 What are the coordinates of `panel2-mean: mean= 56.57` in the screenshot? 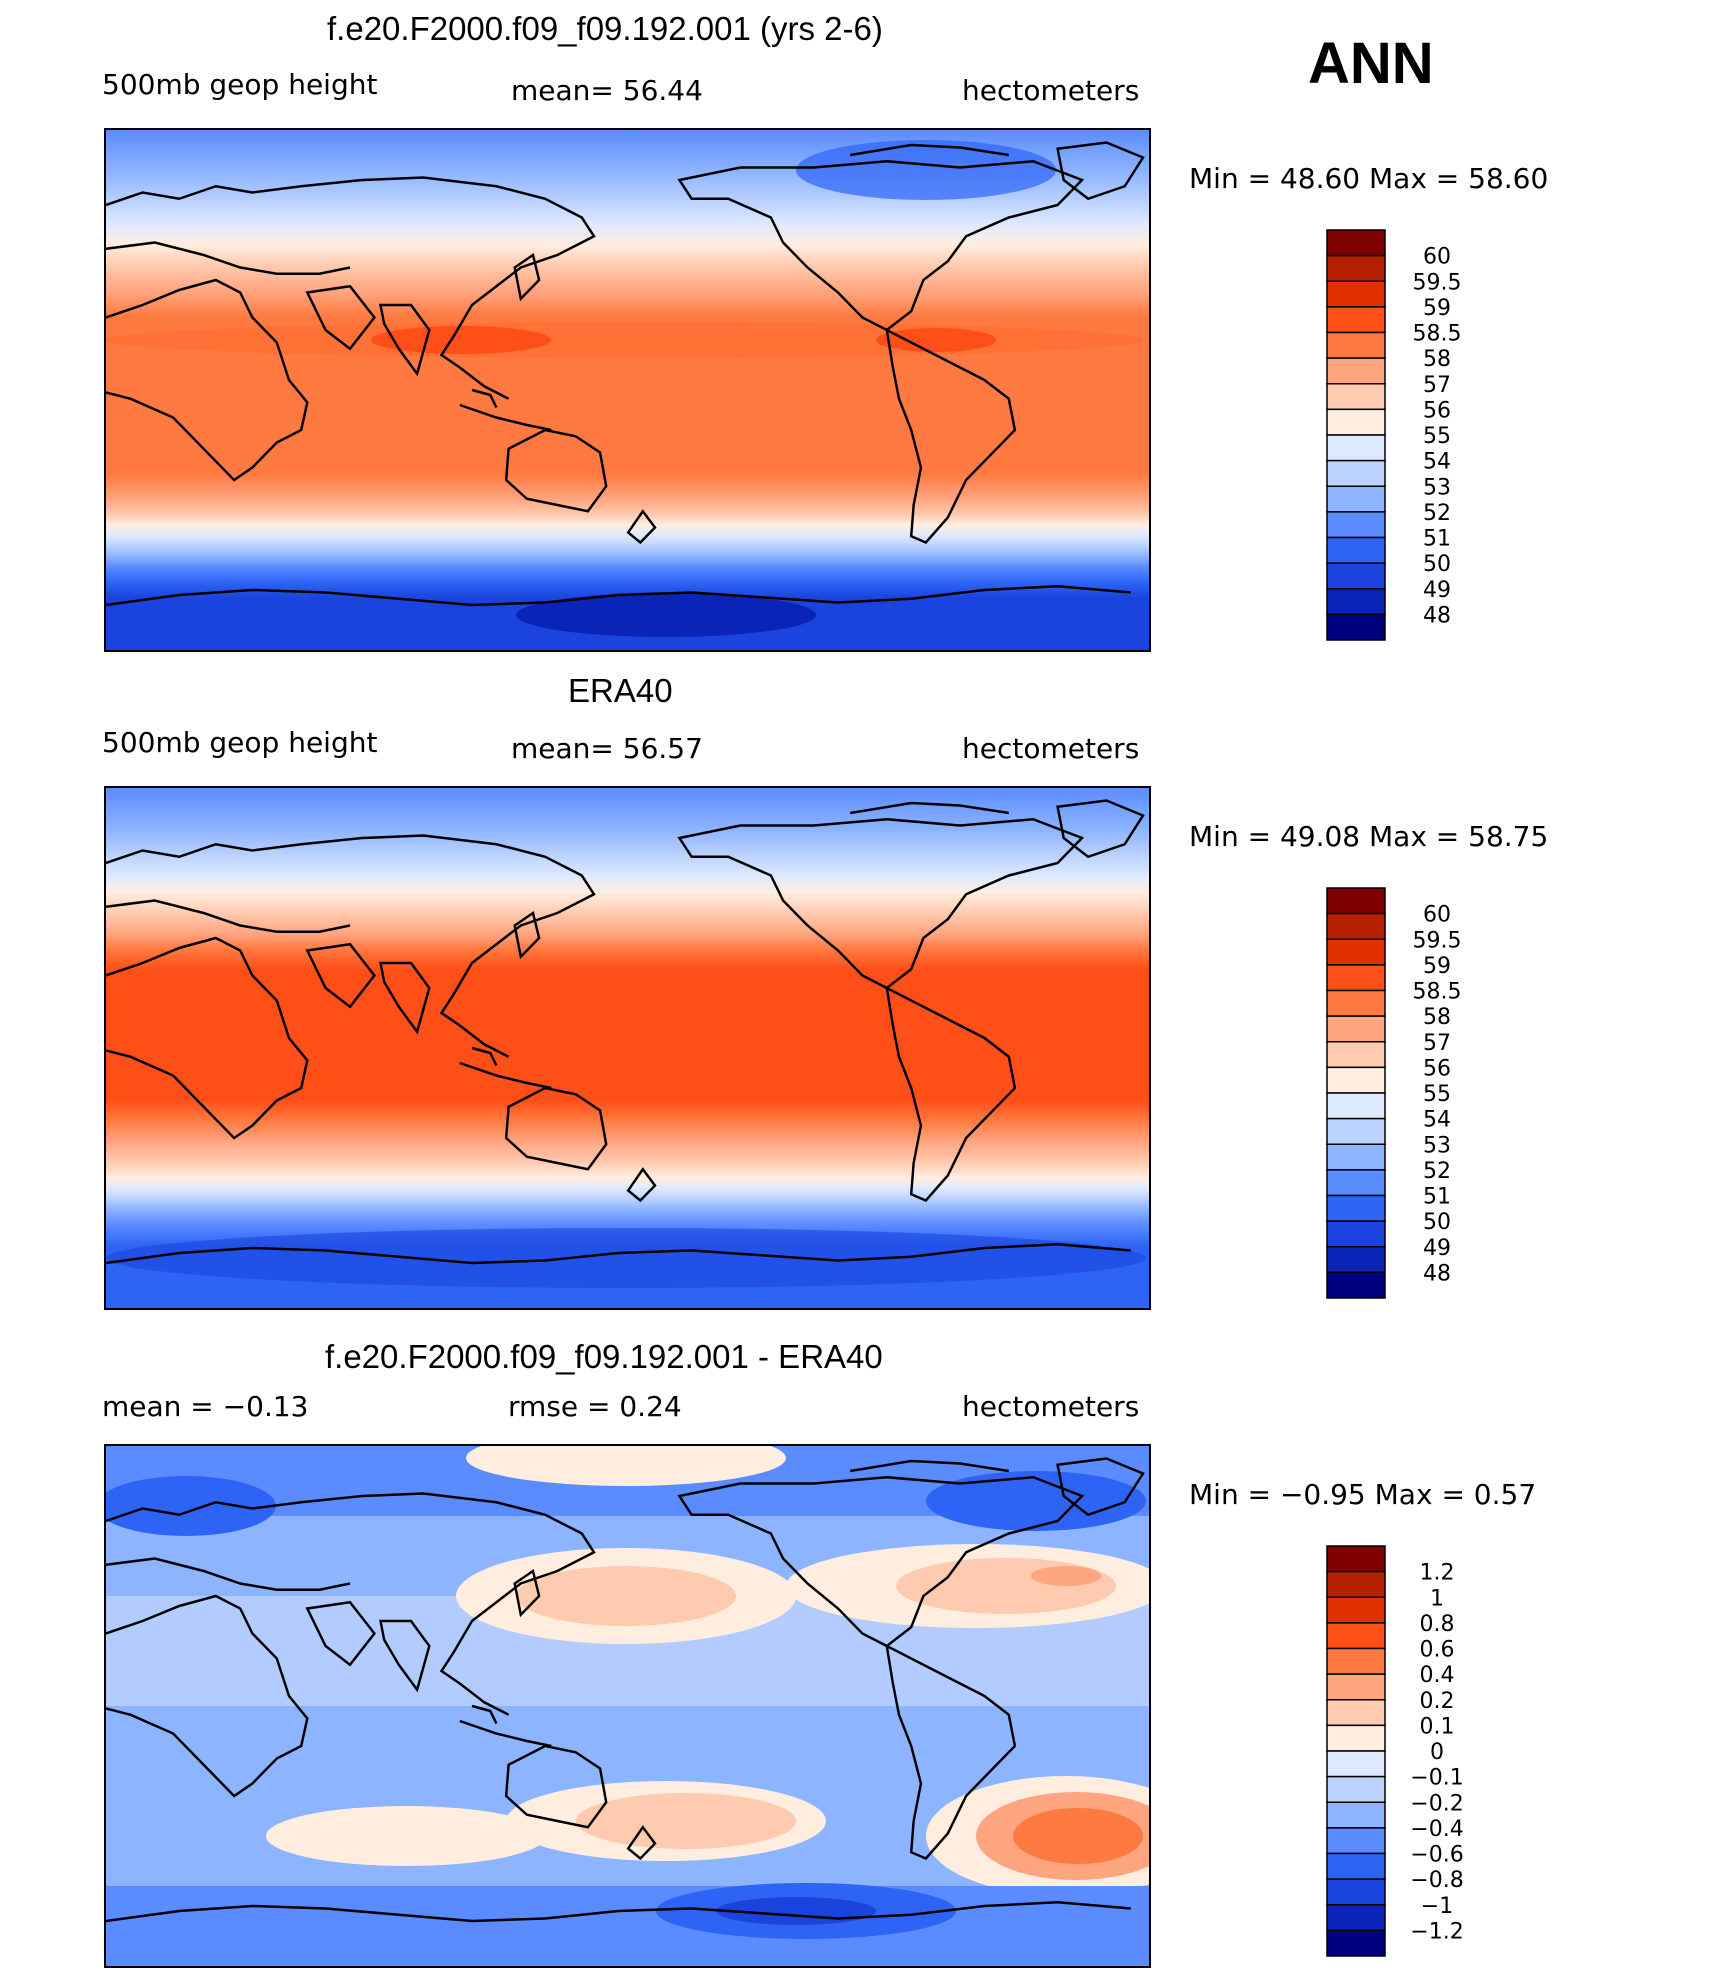 It's located at (607, 748).